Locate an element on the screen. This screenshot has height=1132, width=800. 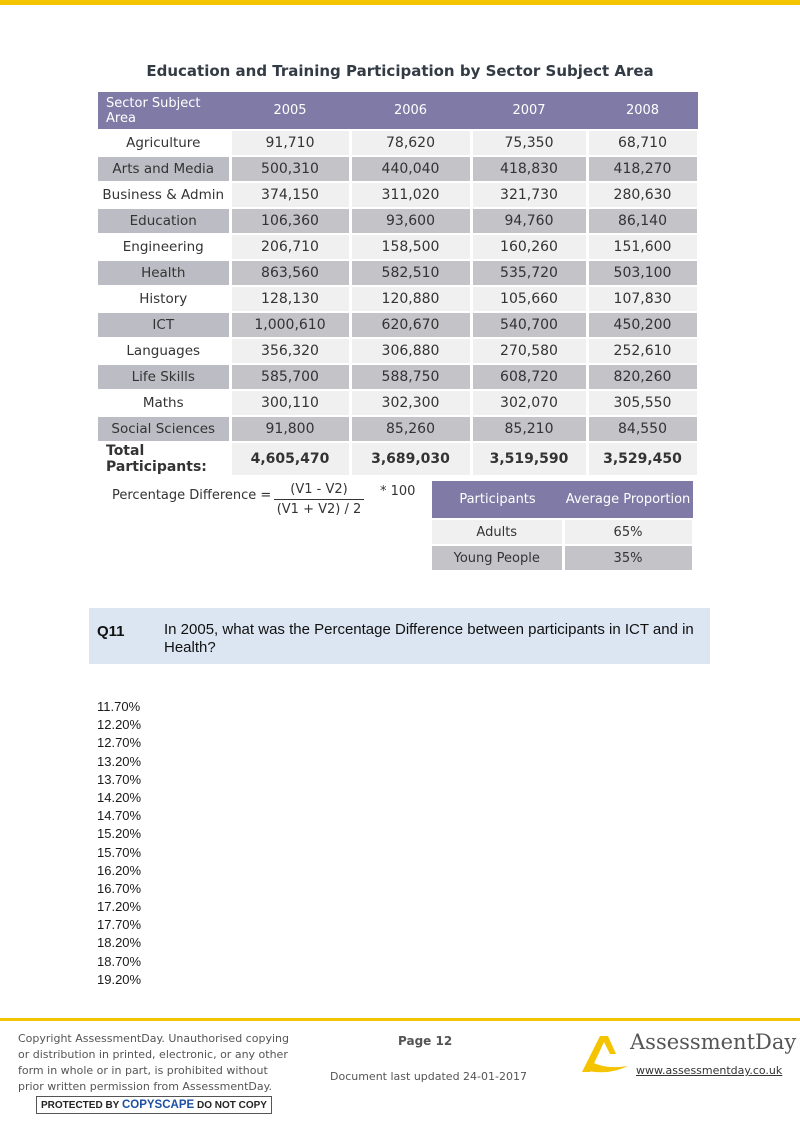
table-row: Education 106,360 93,600 94,760 86,140 is located at coordinates (399, 220).